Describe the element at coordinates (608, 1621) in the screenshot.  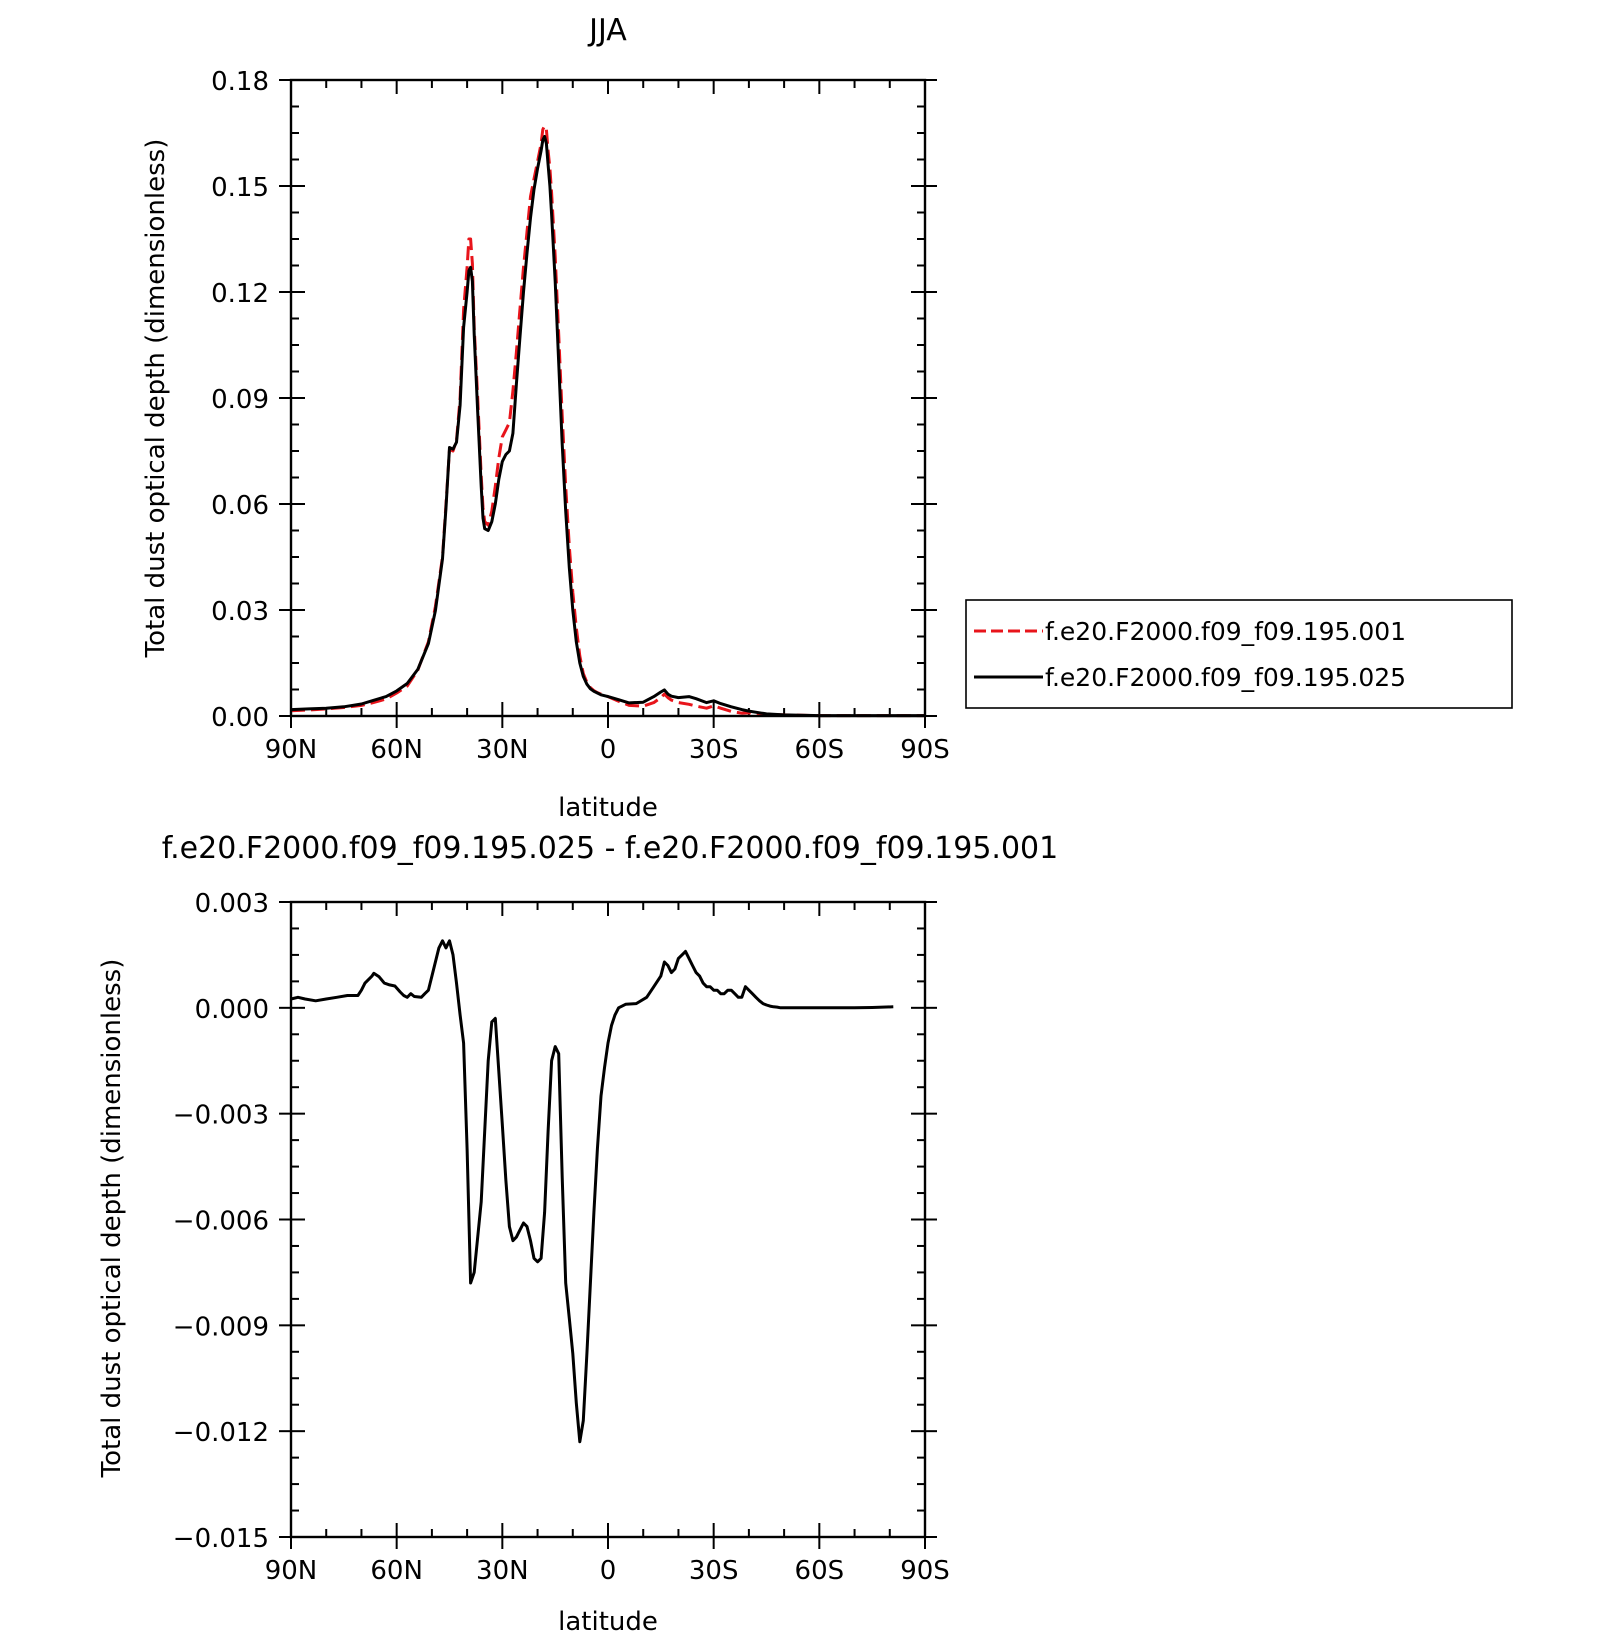
I see `bottom-panel-x-axis-label: latitude` at that location.